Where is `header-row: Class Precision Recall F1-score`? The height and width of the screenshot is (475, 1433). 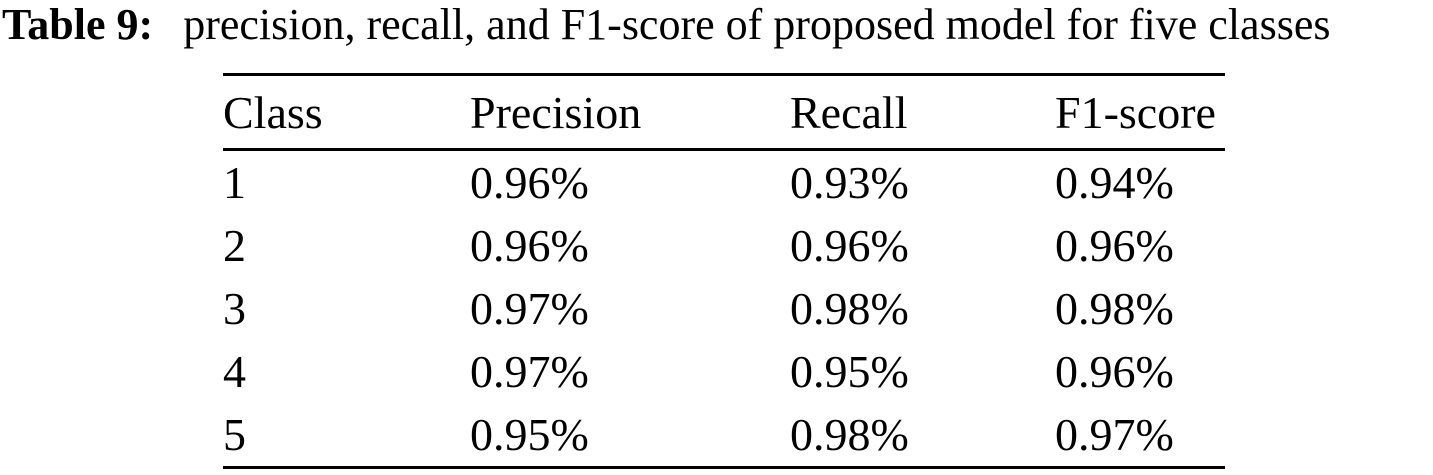 header-row: Class Precision Recall F1-score is located at coordinates (724, 112).